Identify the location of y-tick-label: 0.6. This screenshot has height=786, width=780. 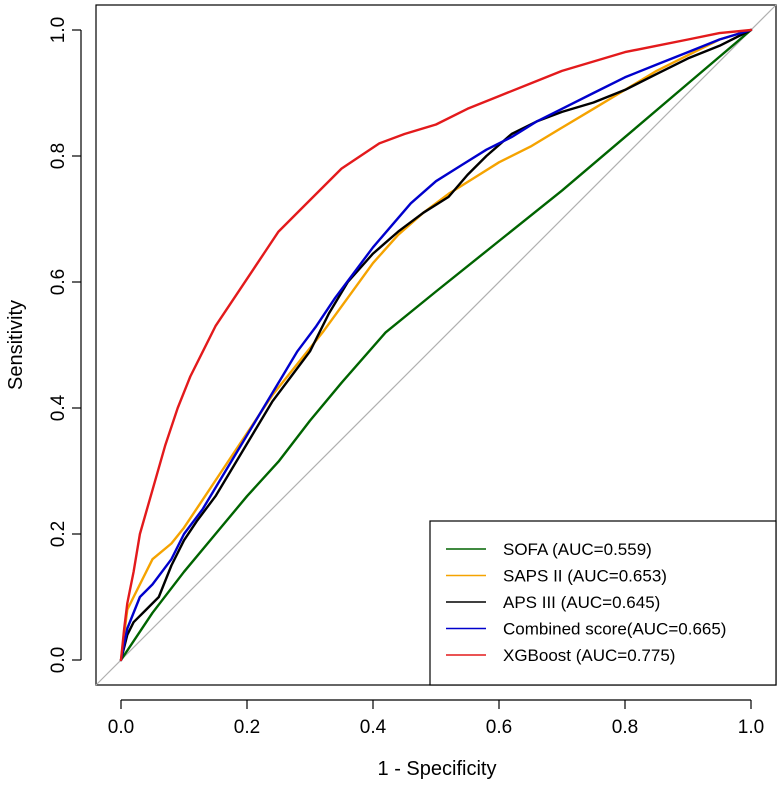
(58, 282).